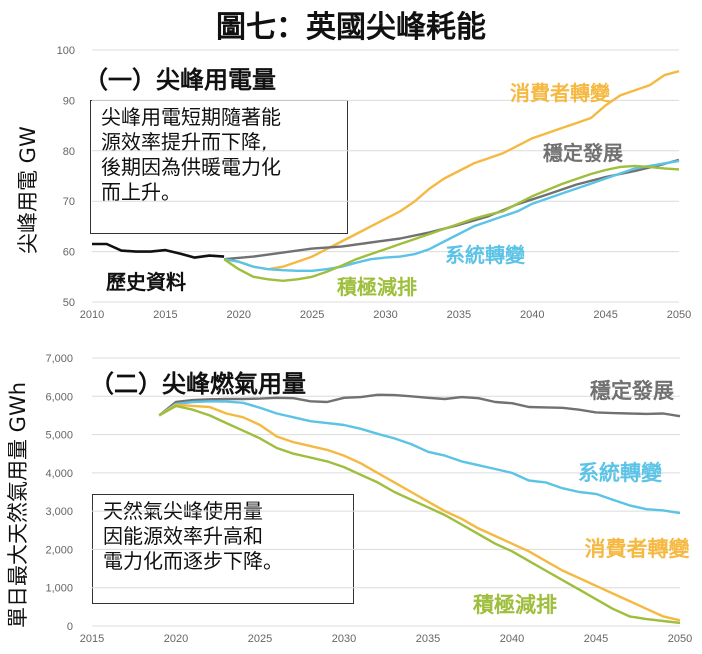  I want to click on chart2-y-axis-label: 單日最大天然氣用量 GWh, so click(18, 504).